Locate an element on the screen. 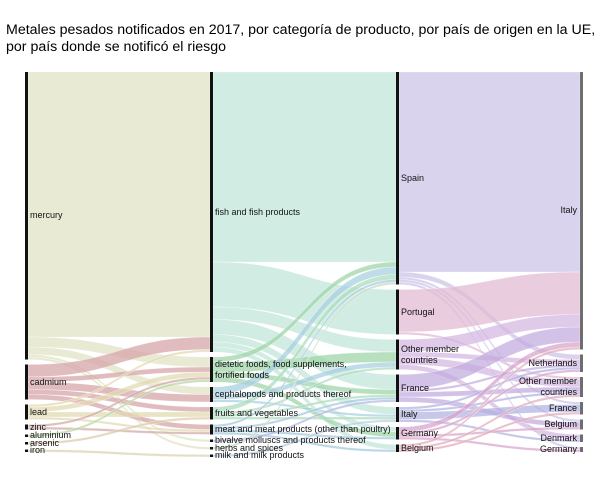 This screenshot has width=613, height=485. node-label-herbs: herbs and spices is located at coordinates (249, 447).